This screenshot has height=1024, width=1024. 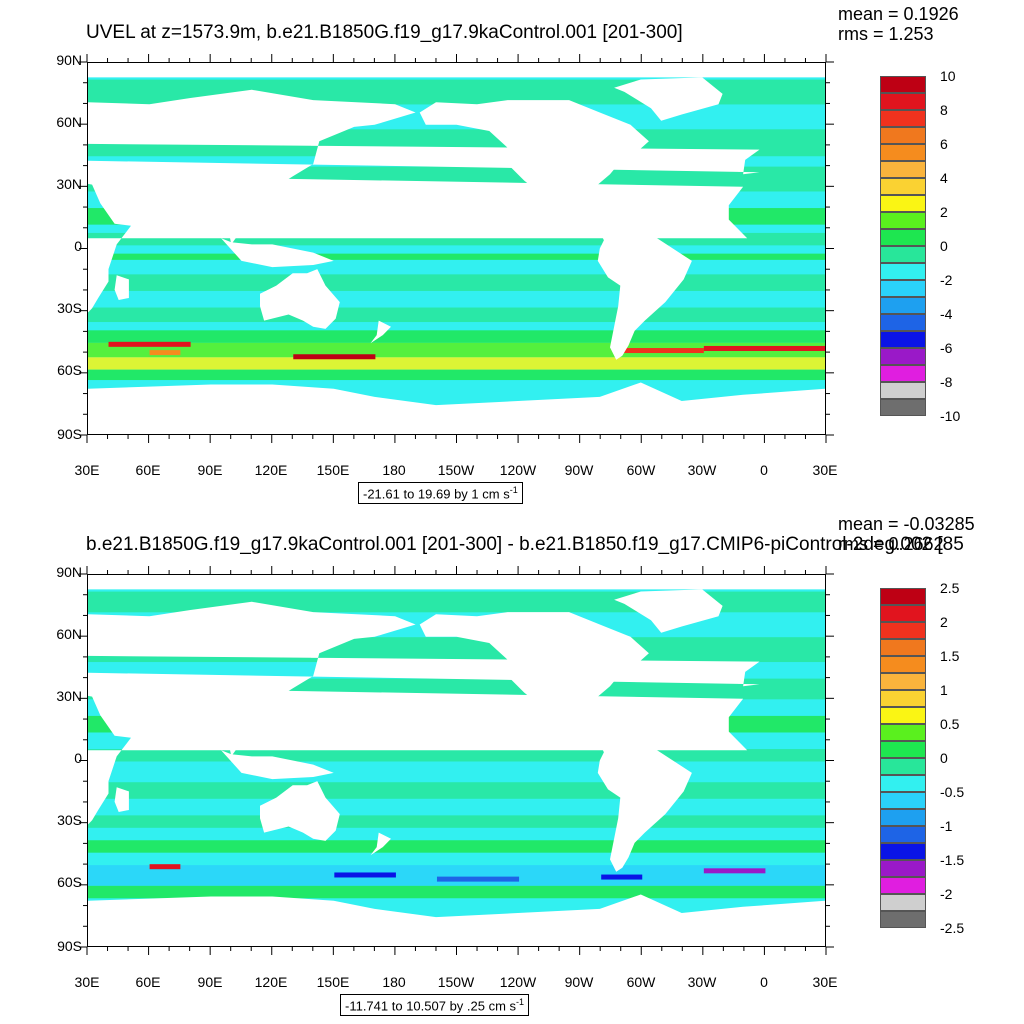 What do you see at coordinates (121, 287) in the screenshot?
I see `landmass-madagascar` at bounding box center [121, 287].